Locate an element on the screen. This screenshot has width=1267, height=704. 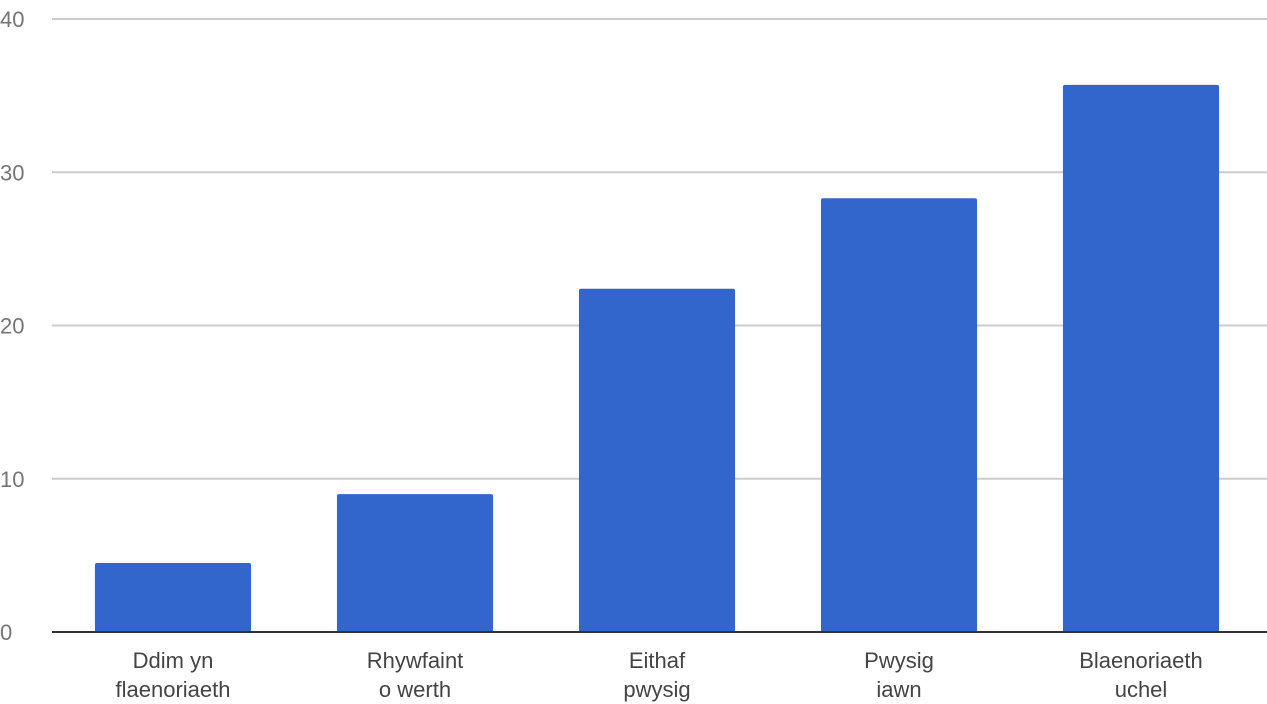
x-category-label-line: iawn is located at coordinates (898, 689).